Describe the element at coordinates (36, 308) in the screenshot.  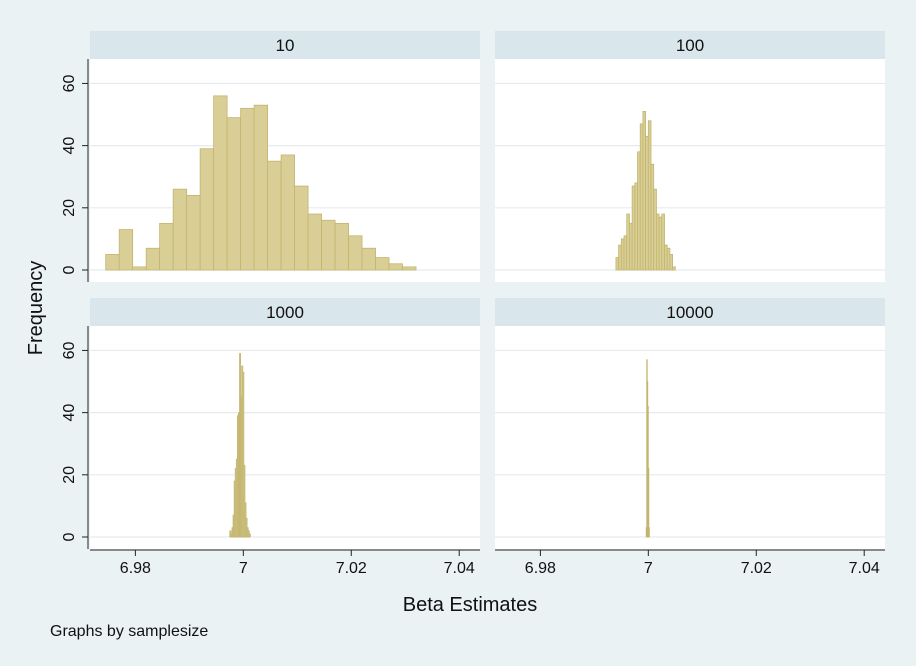
I see `y-axis-title: Frequency` at that location.